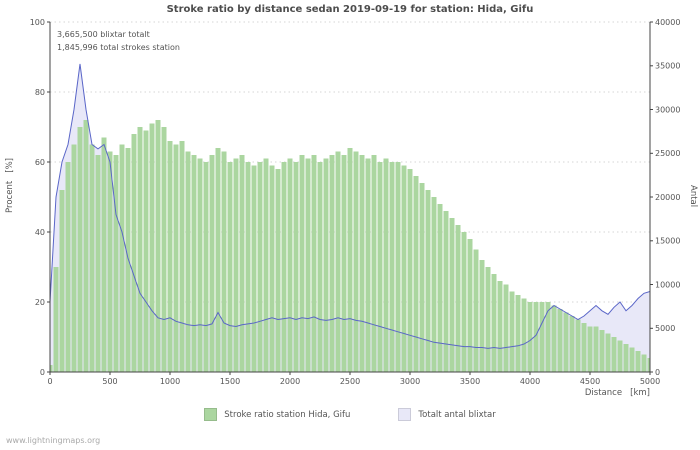  What do you see at coordinates (109, 381) in the screenshot?
I see `svg-text: 500` at bounding box center [109, 381].